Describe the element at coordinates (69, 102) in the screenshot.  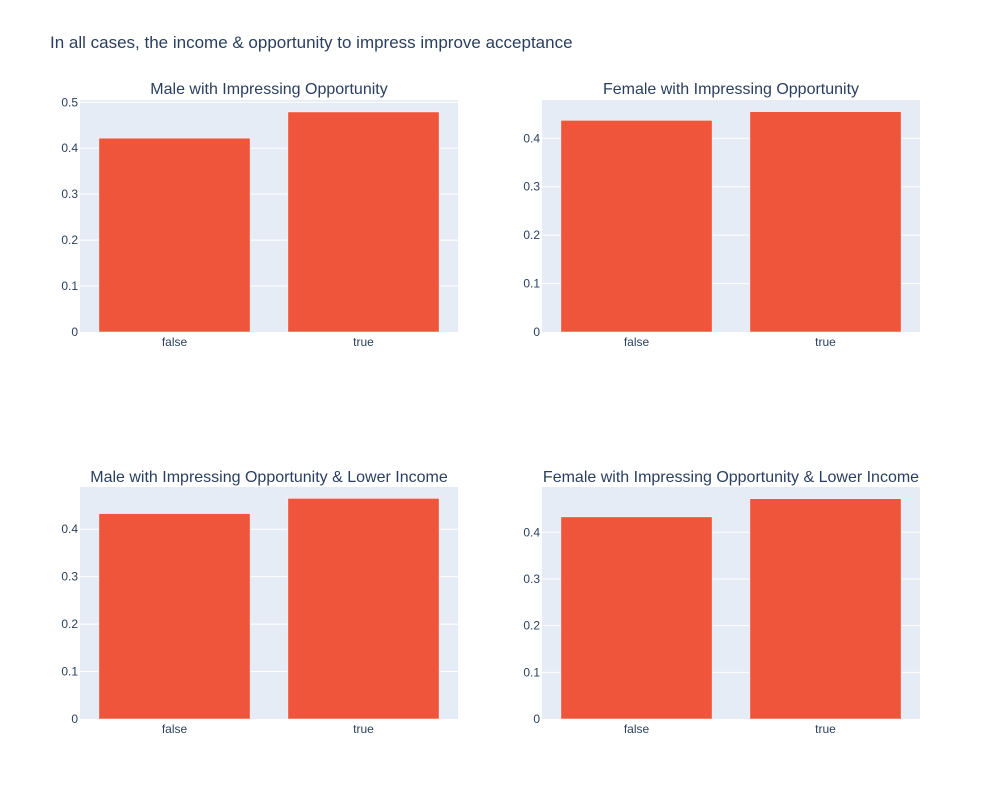
I see `y-tick-label: 0.5` at that location.